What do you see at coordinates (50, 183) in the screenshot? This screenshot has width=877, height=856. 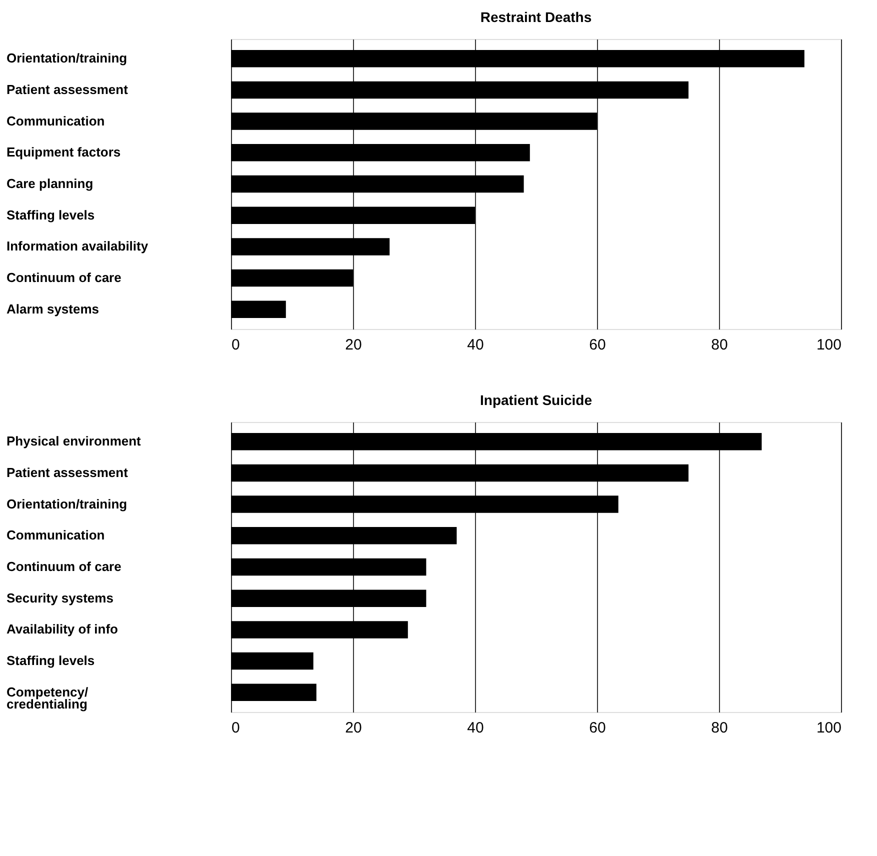 I see `y-tick-label: Care planning` at bounding box center [50, 183].